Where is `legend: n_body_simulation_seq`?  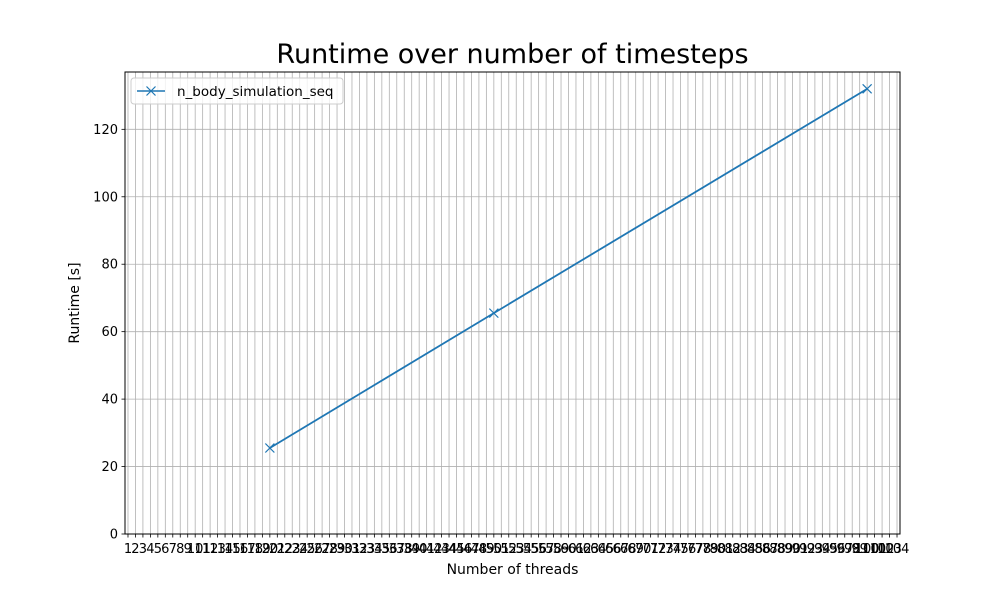 legend: n_body_simulation_seq is located at coordinates (237, 91).